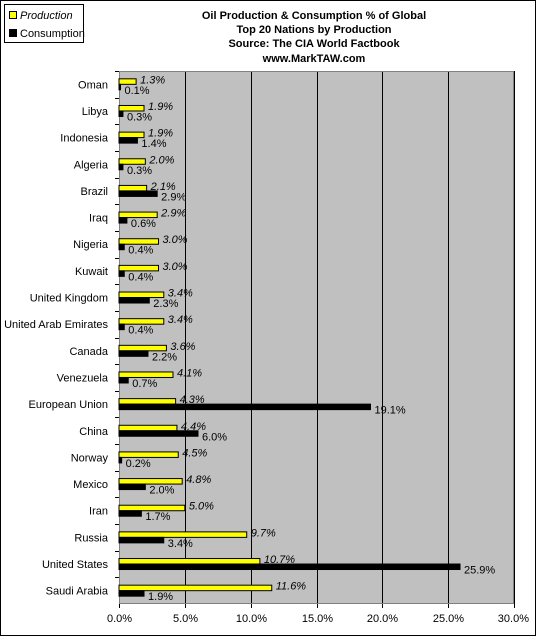 This screenshot has width=536, height=636. I want to click on consumption-data-label: 0.3%, so click(139, 171).